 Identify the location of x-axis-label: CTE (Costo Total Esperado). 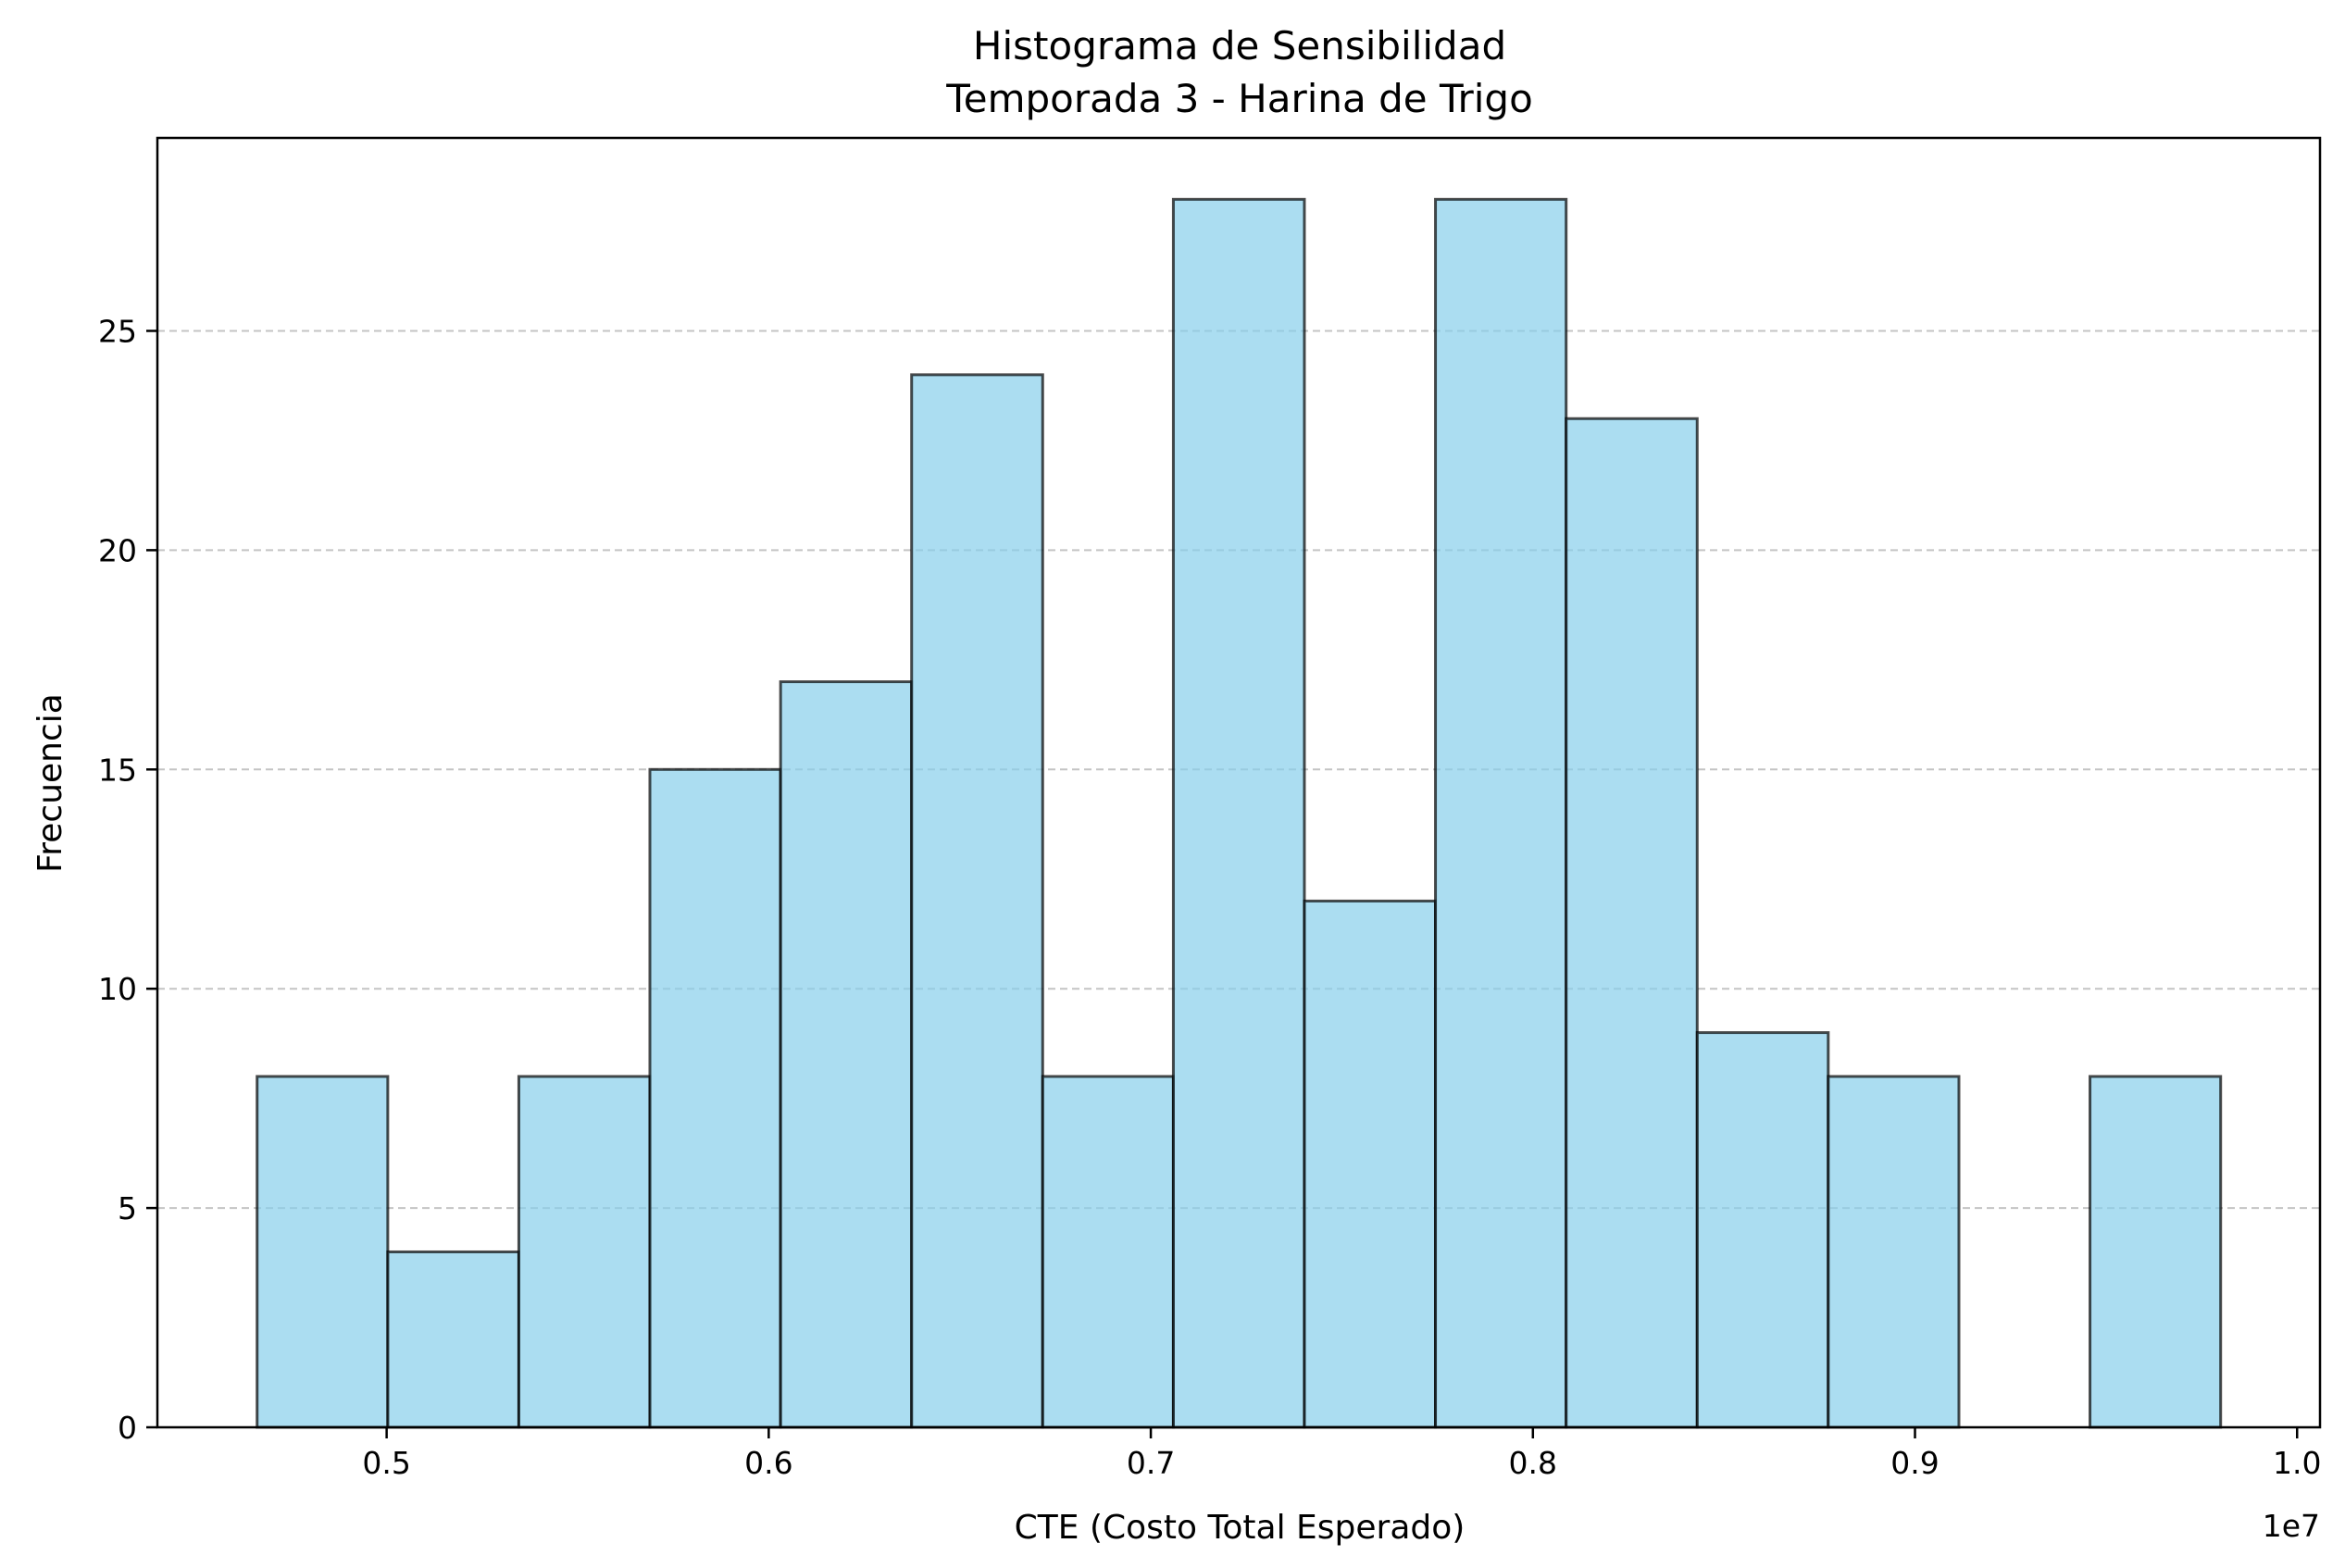
(1241, 1528).